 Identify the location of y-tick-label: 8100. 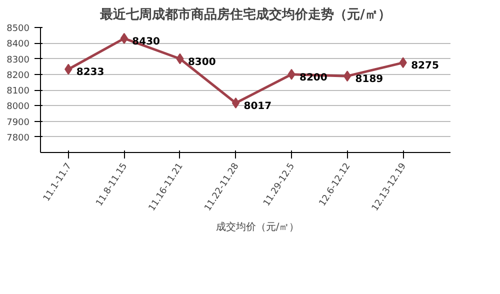
(18, 91).